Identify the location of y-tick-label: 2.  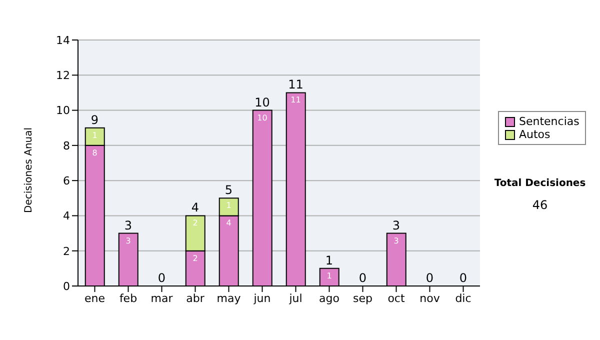
(66, 251).